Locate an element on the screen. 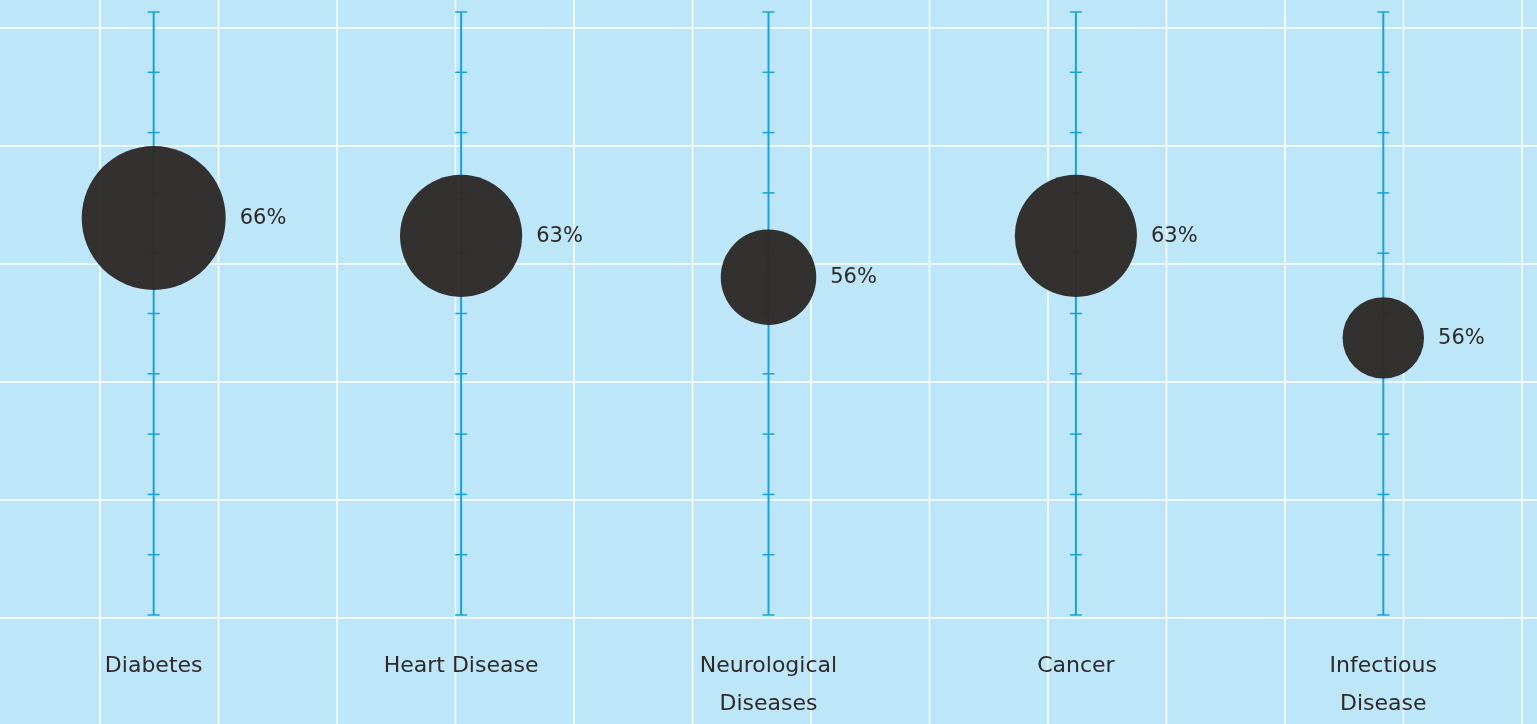 This screenshot has width=1537, height=724. x-tick-label: Neurological Diseases is located at coordinates (768, 683).